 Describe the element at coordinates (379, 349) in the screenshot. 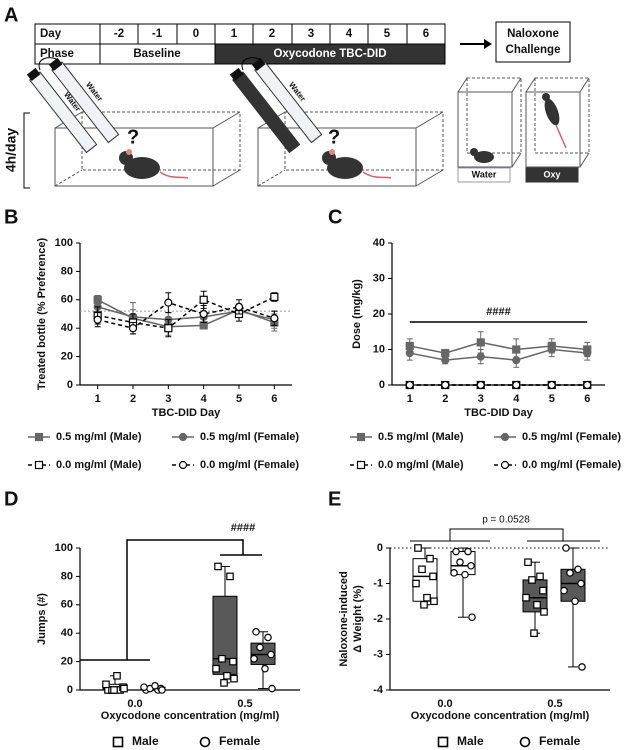

I see `y-tick-label: 10` at that location.